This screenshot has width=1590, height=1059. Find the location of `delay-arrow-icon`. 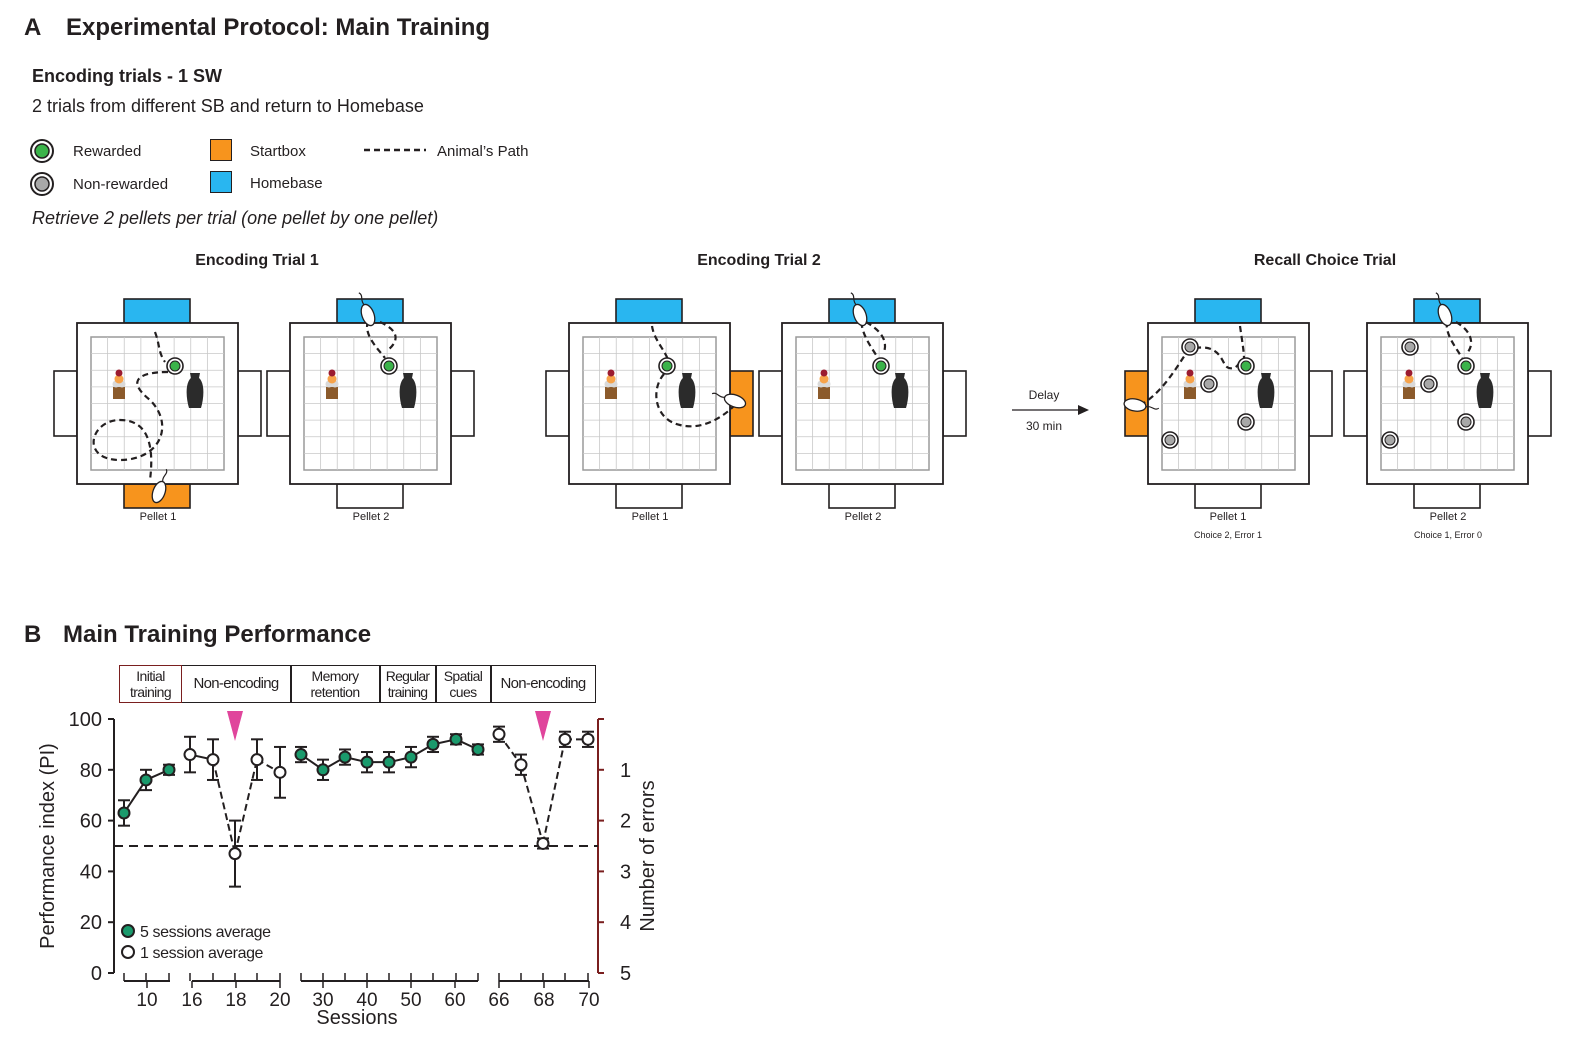

delay-arrow-icon is located at coordinates (1050, 410).